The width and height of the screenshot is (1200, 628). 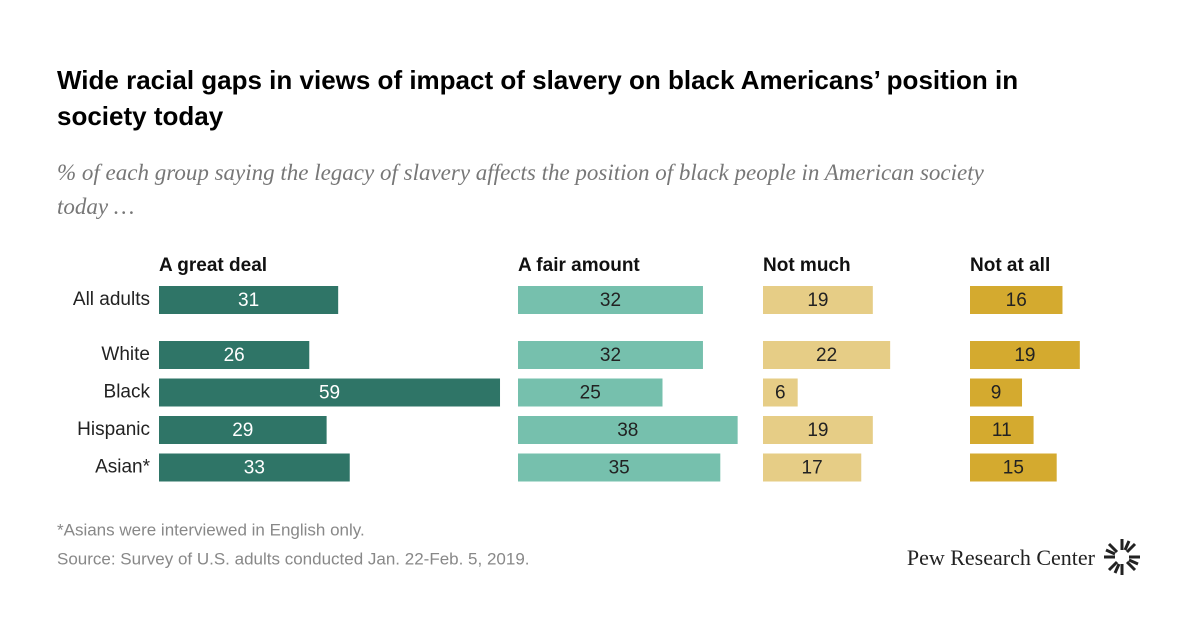 I want to click on logo-text: Pew Research Center, so click(x=1001, y=557).